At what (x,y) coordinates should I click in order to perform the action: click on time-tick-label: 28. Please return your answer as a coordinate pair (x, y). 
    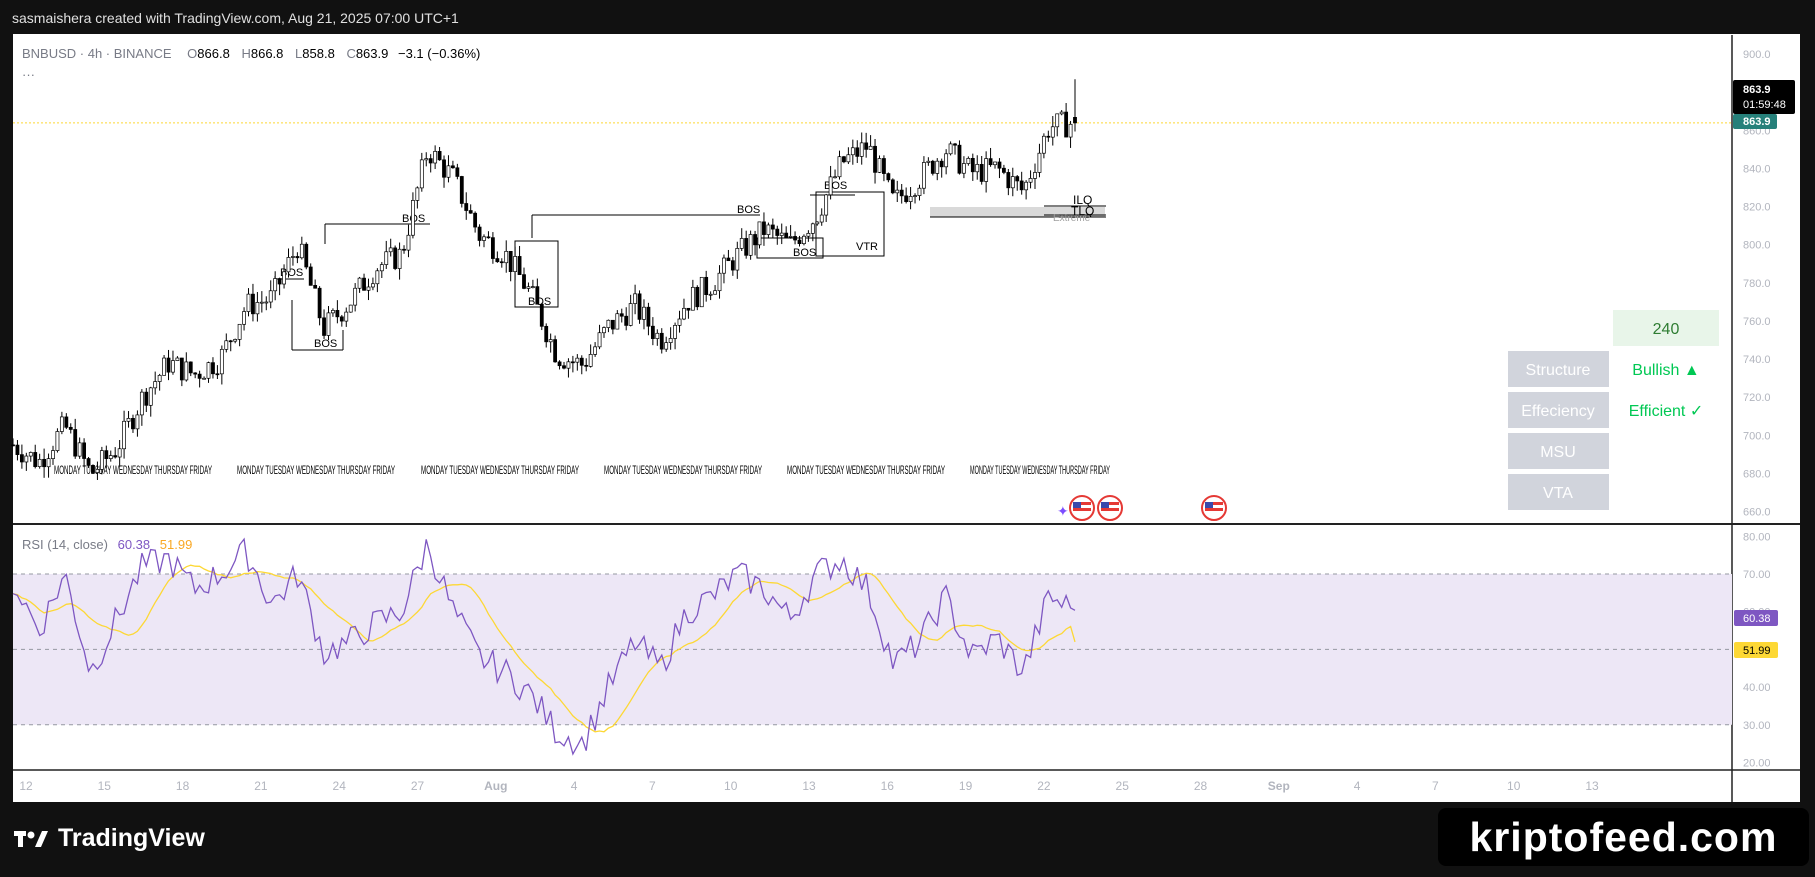
    Looking at the image, I should click on (1201, 786).